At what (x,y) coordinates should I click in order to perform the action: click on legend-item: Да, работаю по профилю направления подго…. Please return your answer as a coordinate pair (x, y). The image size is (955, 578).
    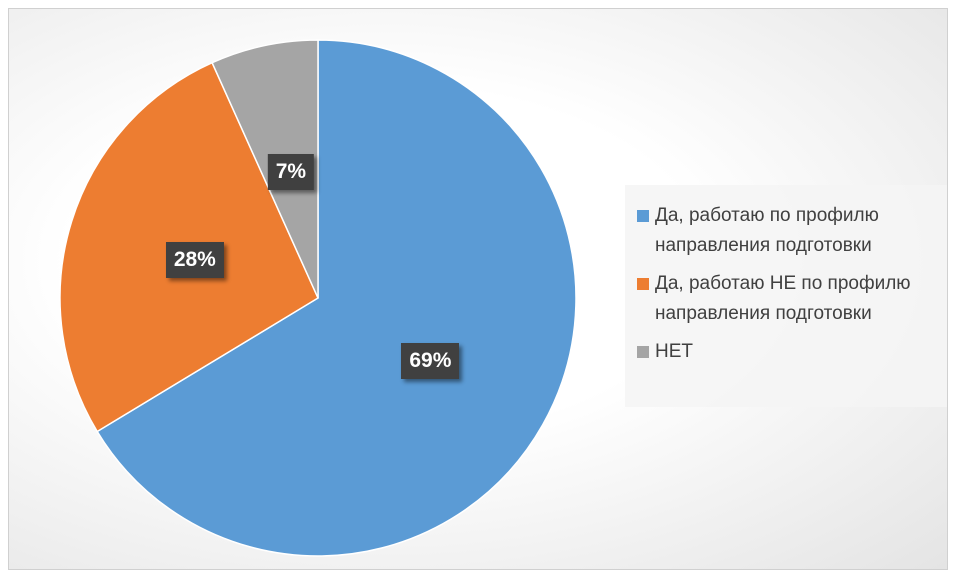
    Looking at the image, I should click on (792, 231).